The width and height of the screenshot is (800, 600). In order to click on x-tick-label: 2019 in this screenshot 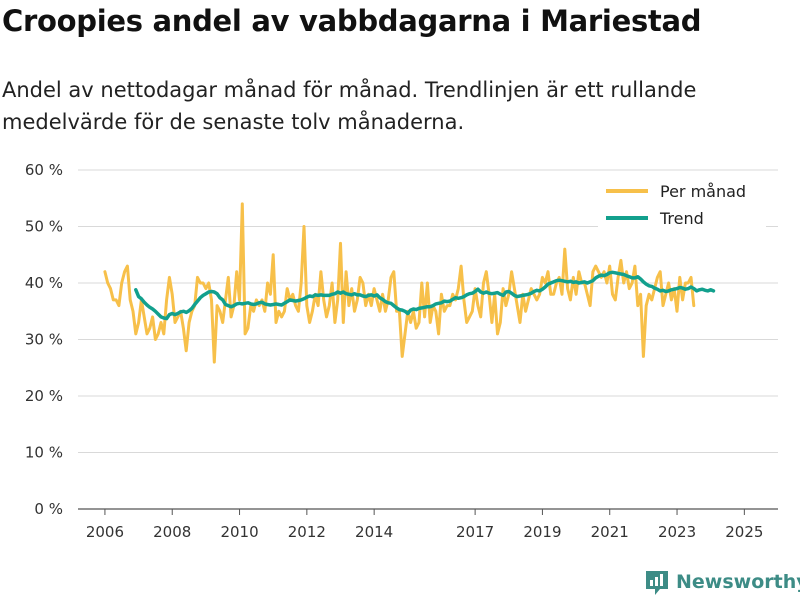, I will do `click(542, 532)`.